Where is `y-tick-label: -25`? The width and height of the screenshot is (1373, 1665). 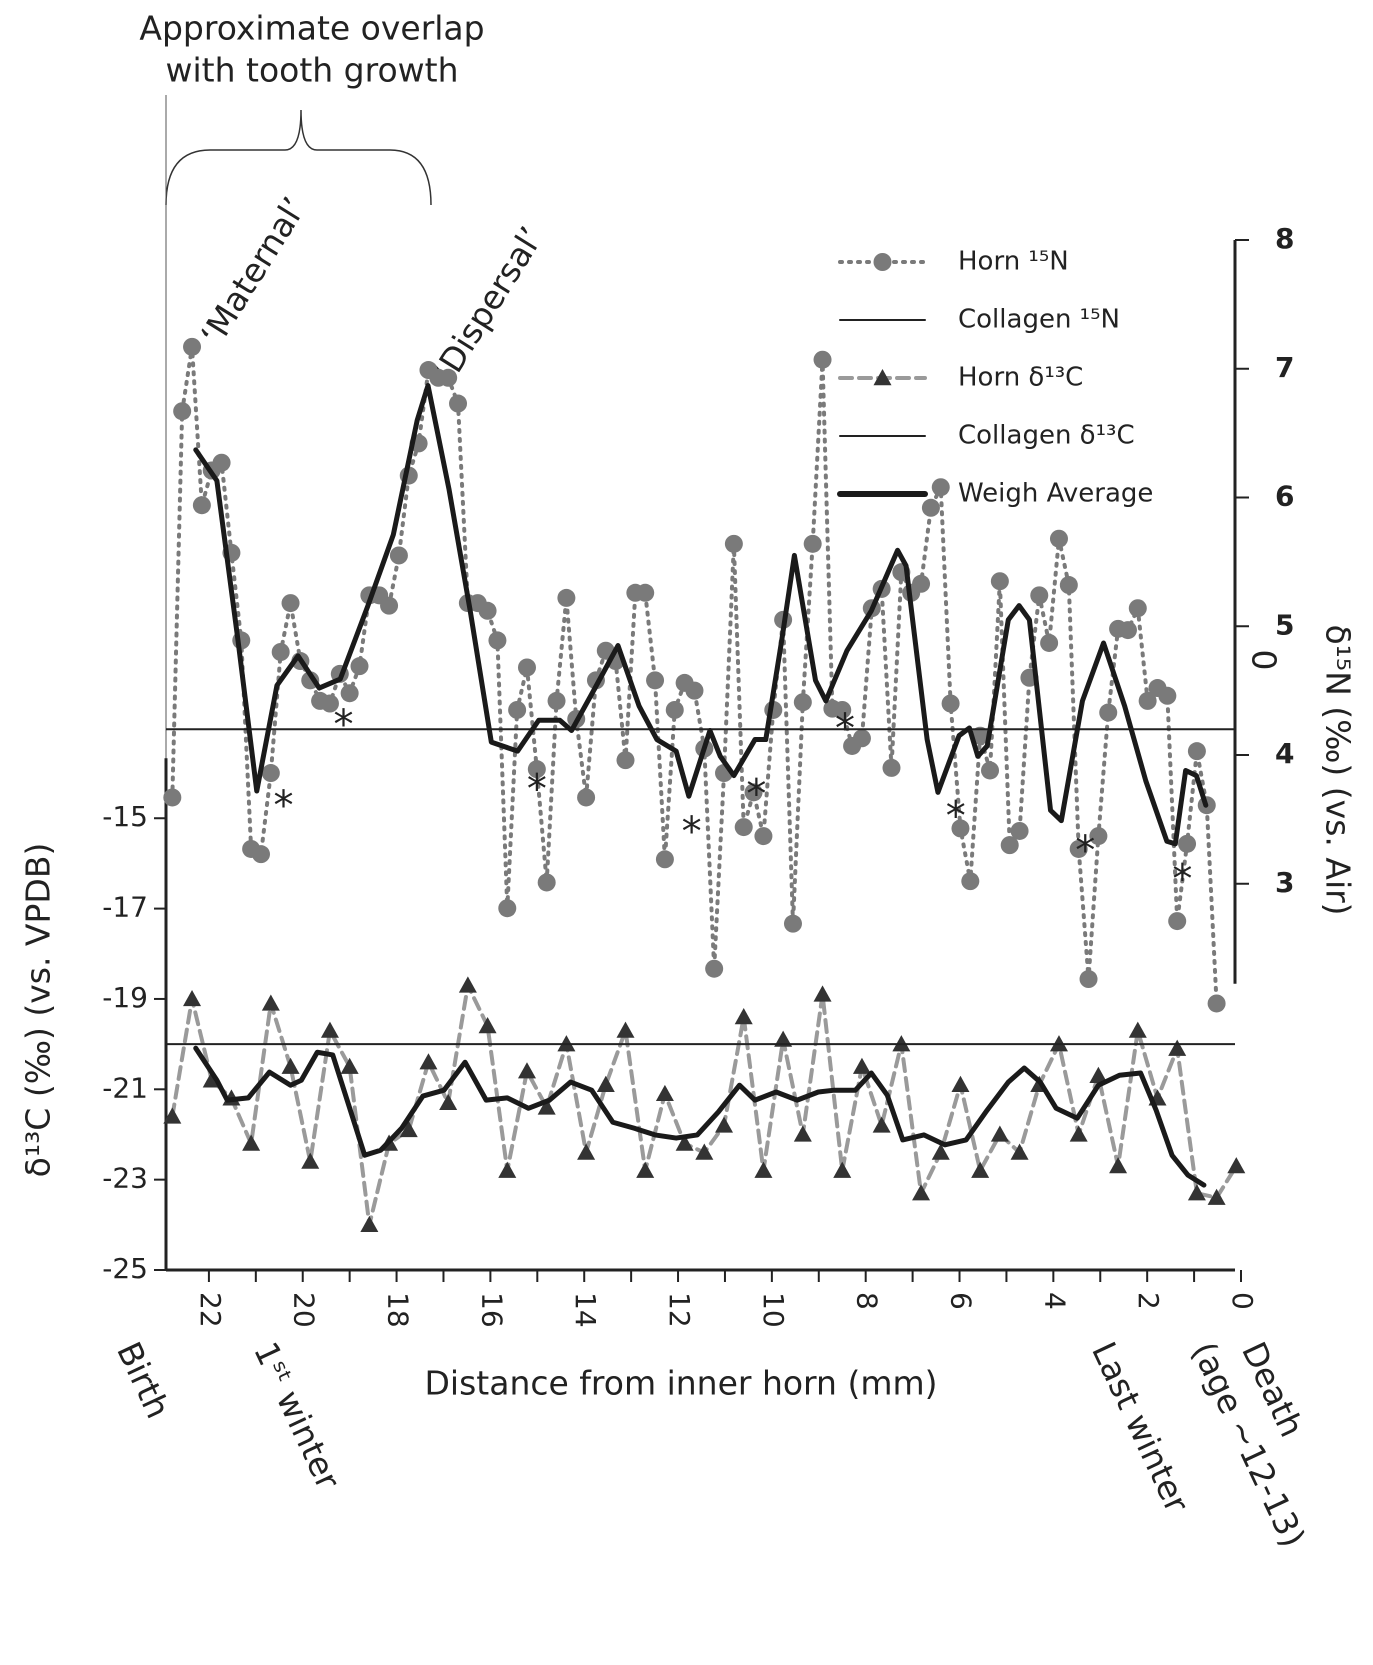 y-tick-label: -25 is located at coordinates (125, 1268).